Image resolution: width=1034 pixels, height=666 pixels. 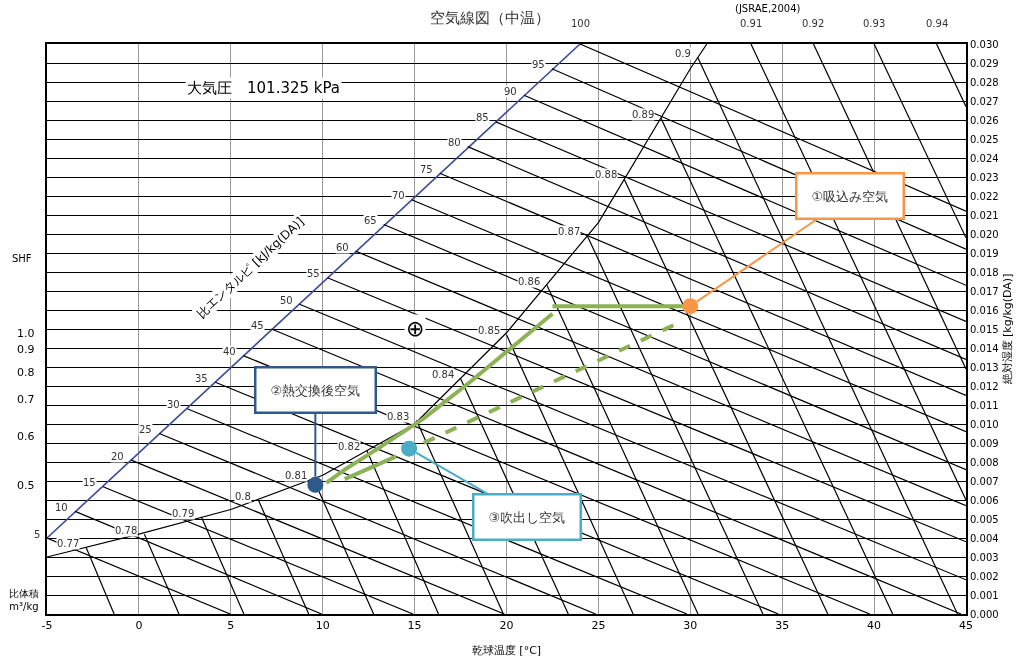 What do you see at coordinates (984, 386) in the screenshot?
I see `y-tick-label: 0.012` at bounding box center [984, 386].